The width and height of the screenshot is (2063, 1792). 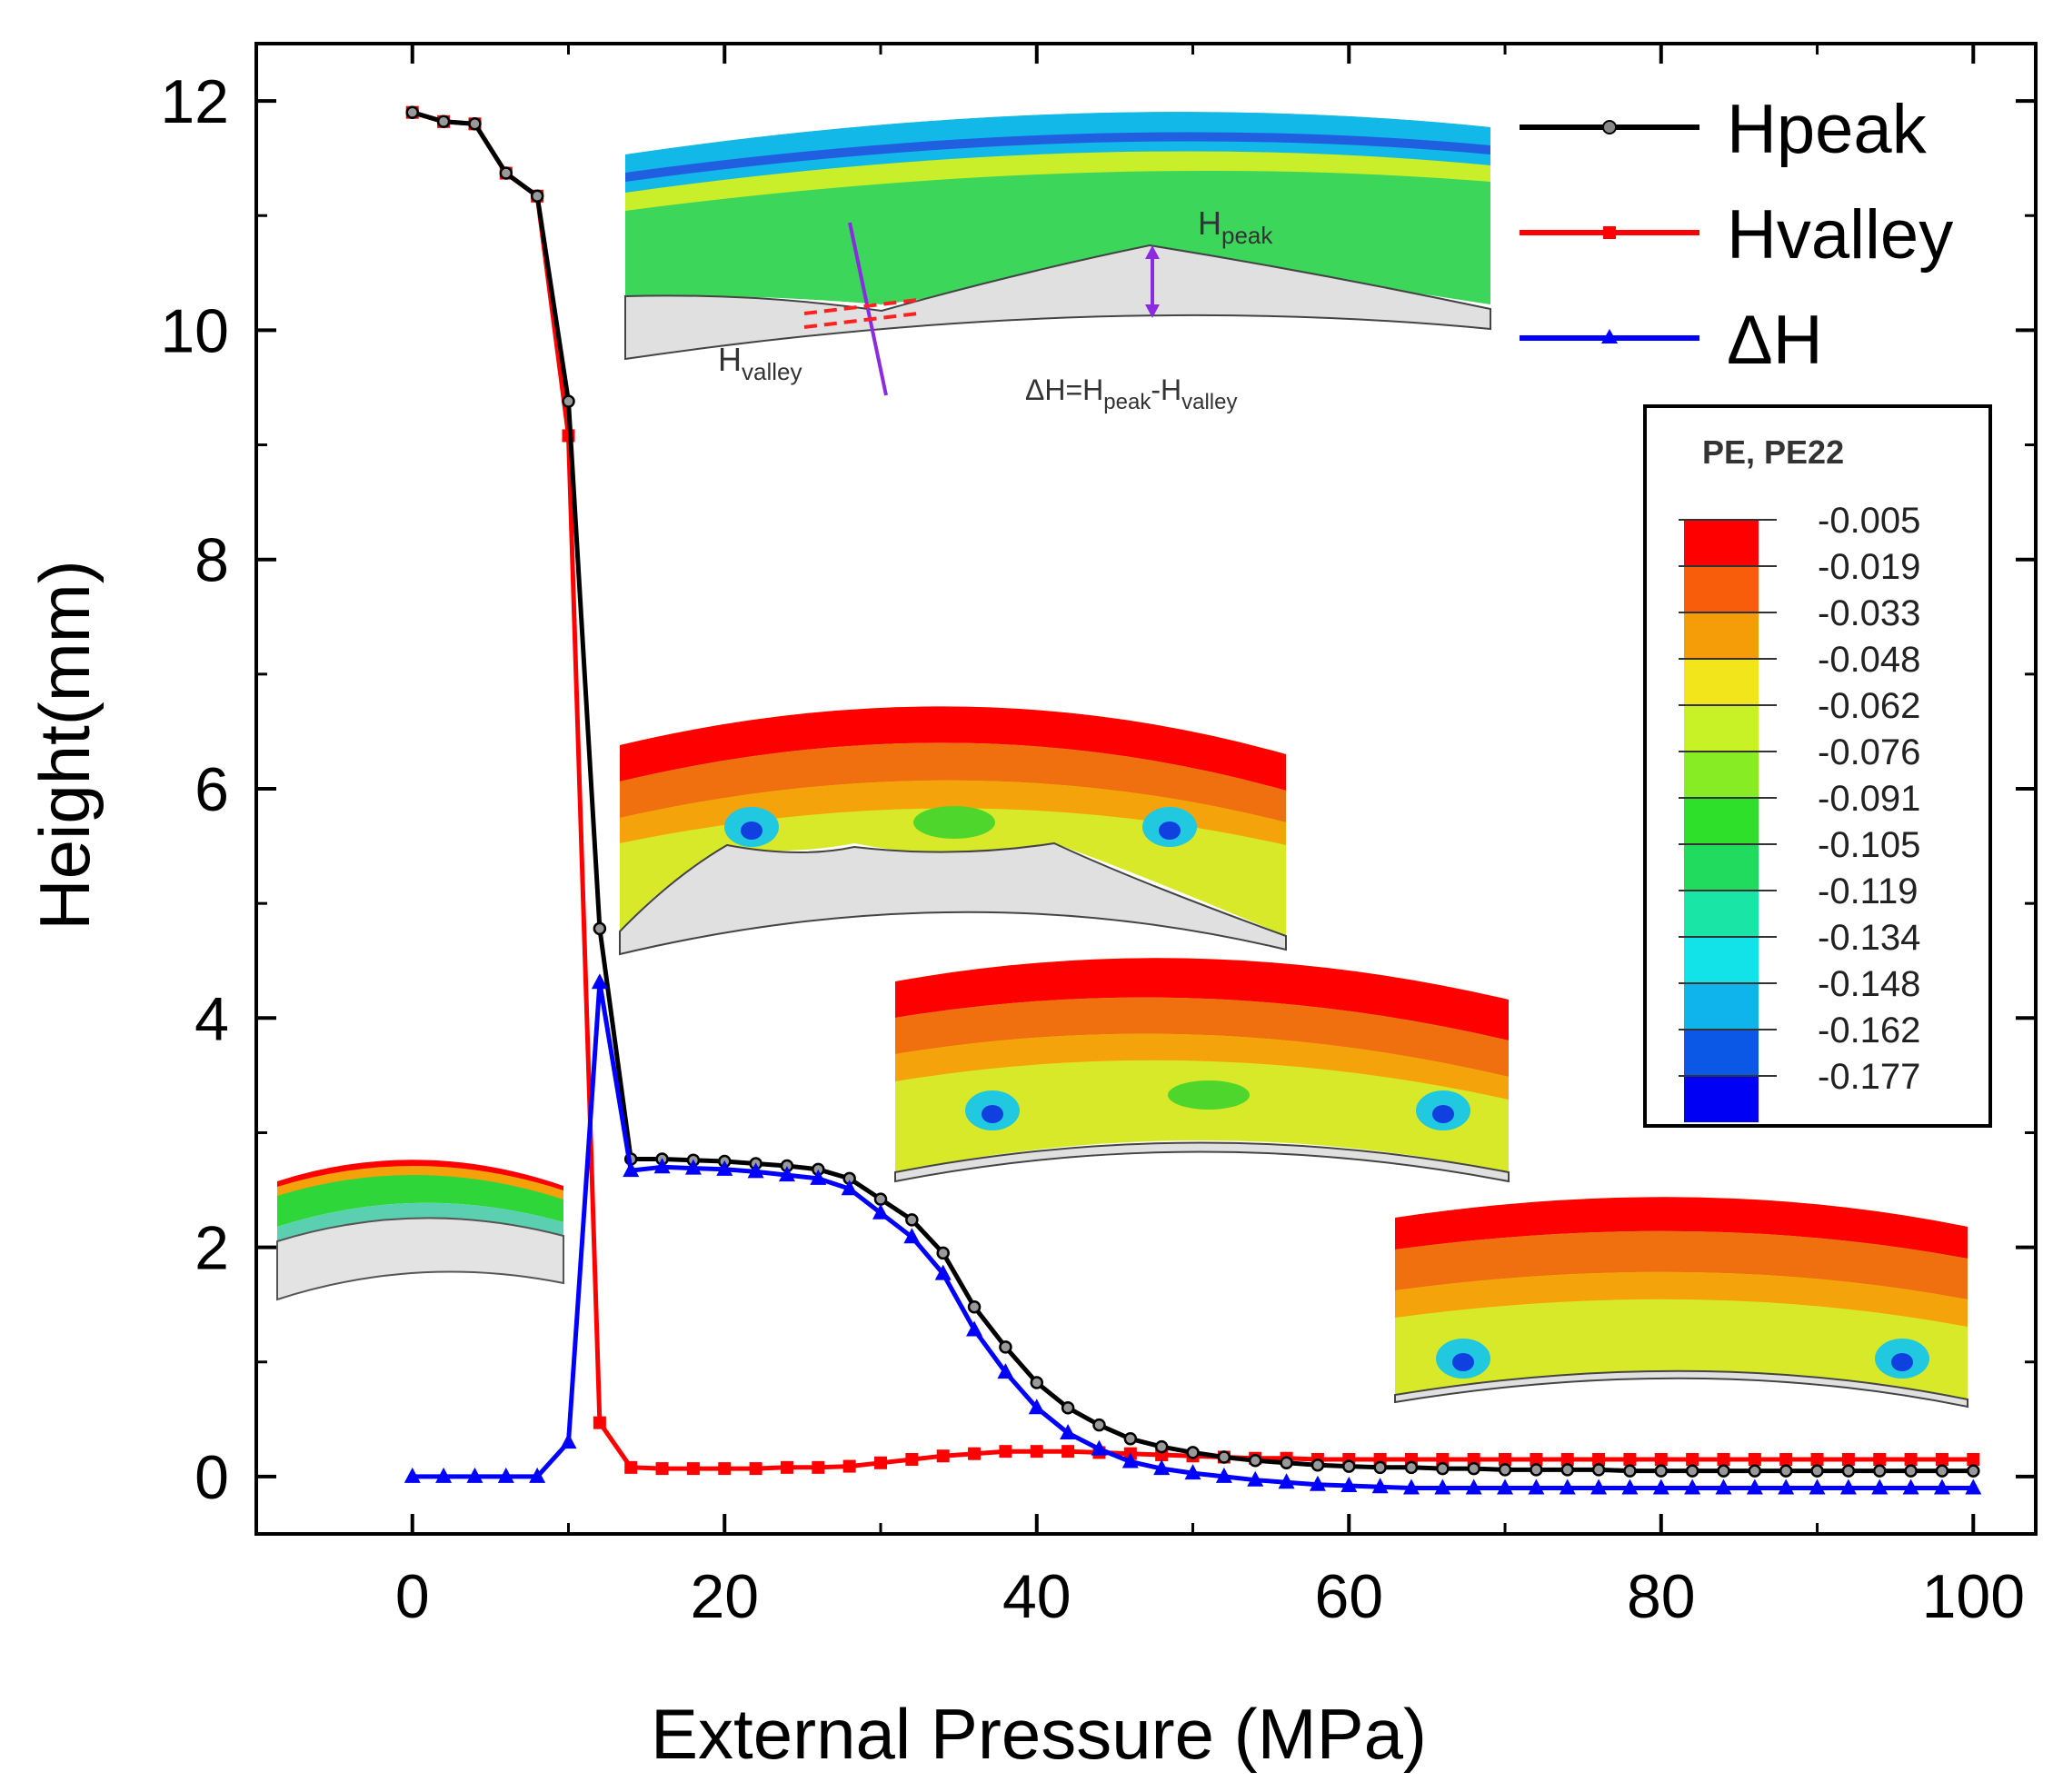 What do you see at coordinates (1609, 232) in the screenshot?
I see `legend-marker-hvalley` at bounding box center [1609, 232].